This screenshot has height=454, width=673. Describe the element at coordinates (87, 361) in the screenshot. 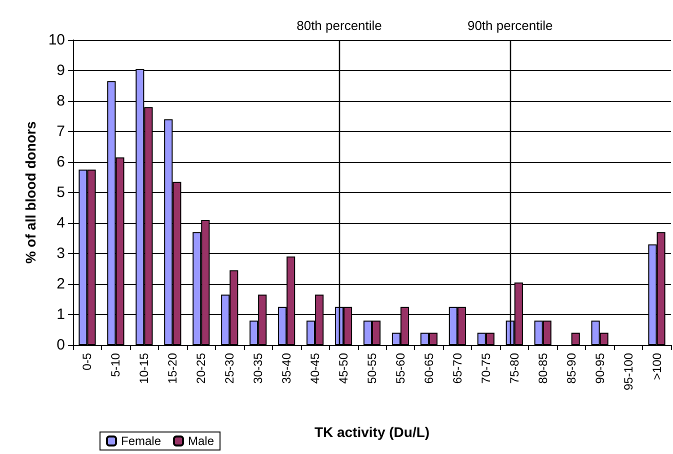

I see `x-tick-label: 0-5` at that location.